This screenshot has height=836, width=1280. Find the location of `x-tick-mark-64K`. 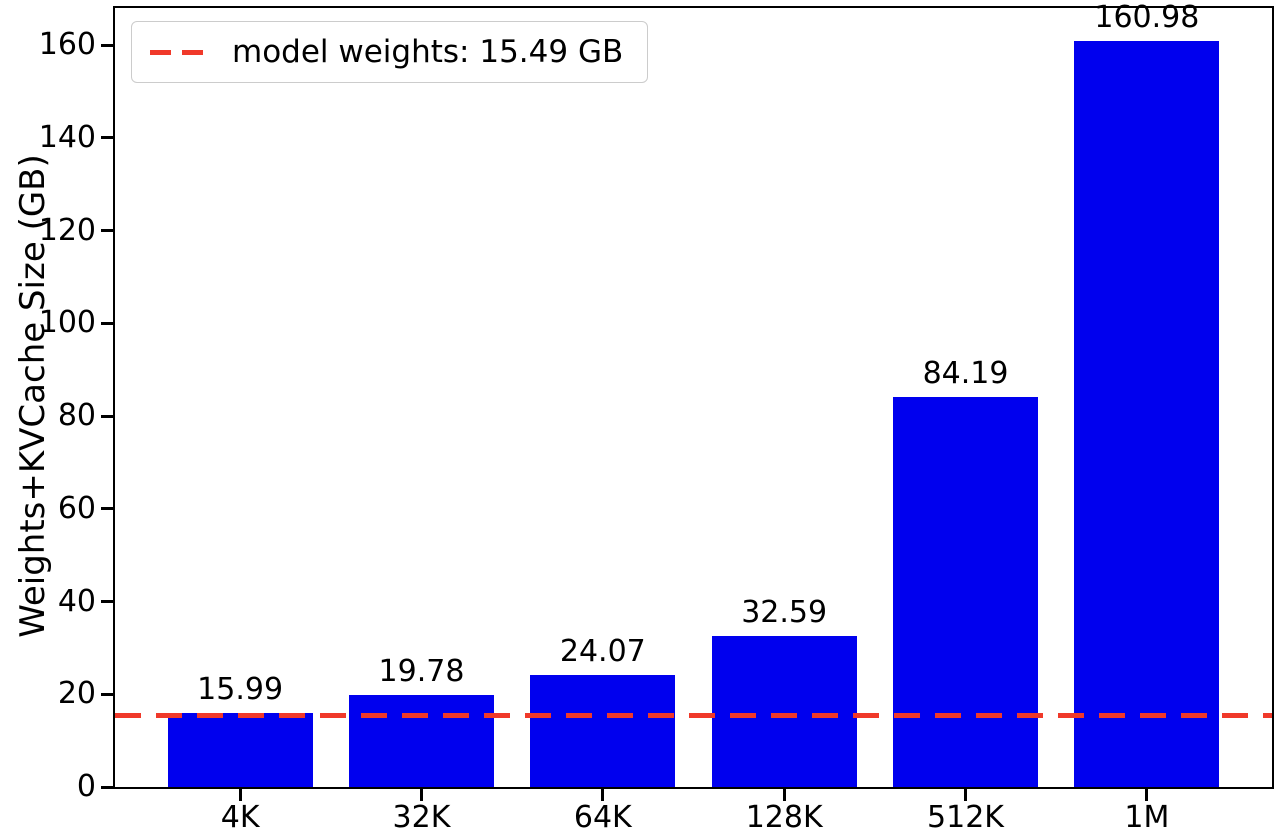

x-tick-mark-64K is located at coordinates (603, 795).